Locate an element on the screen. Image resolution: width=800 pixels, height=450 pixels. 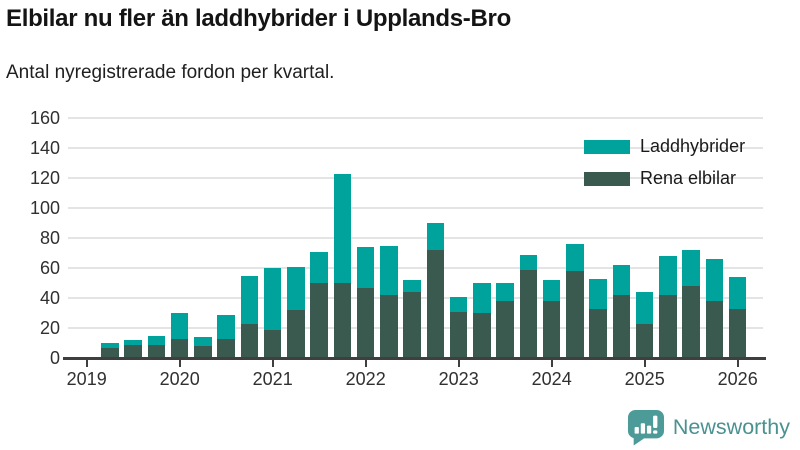
bar-segment-2021Q2-laddhybrider is located at coordinates (296, 288).